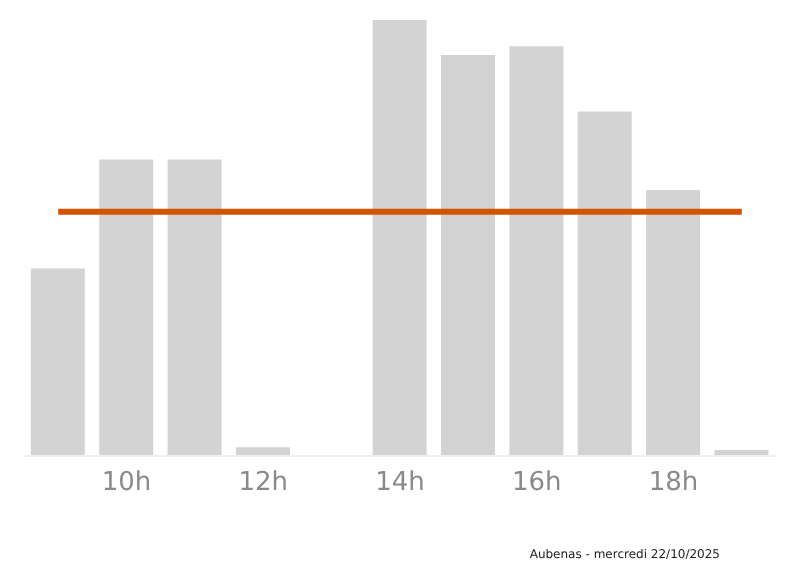  What do you see at coordinates (400, 483) in the screenshot?
I see `x-tick-label: 14h` at bounding box center [400, 483].